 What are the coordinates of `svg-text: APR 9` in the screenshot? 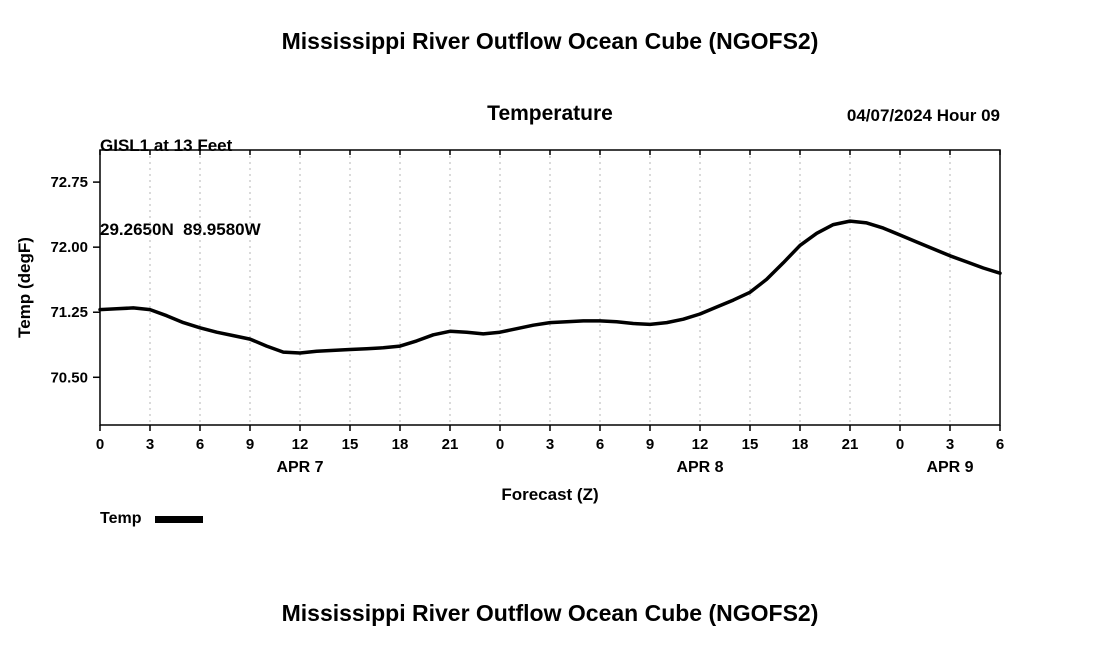 It's located at (949, 467).